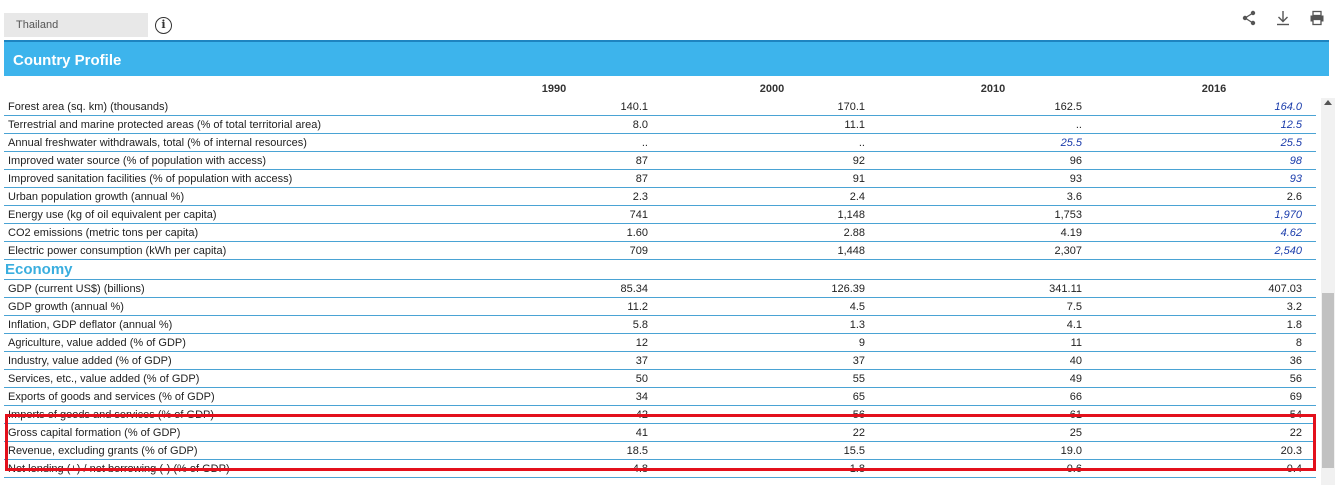 Image resolution: width=1339 pixels, height=485 pixels. What do you see at coordinates (660, 361) in the screenshot?
I see `table-row: Industry, value added (% of GDP) 37 37 40 36` at bounding box center [660, 361].